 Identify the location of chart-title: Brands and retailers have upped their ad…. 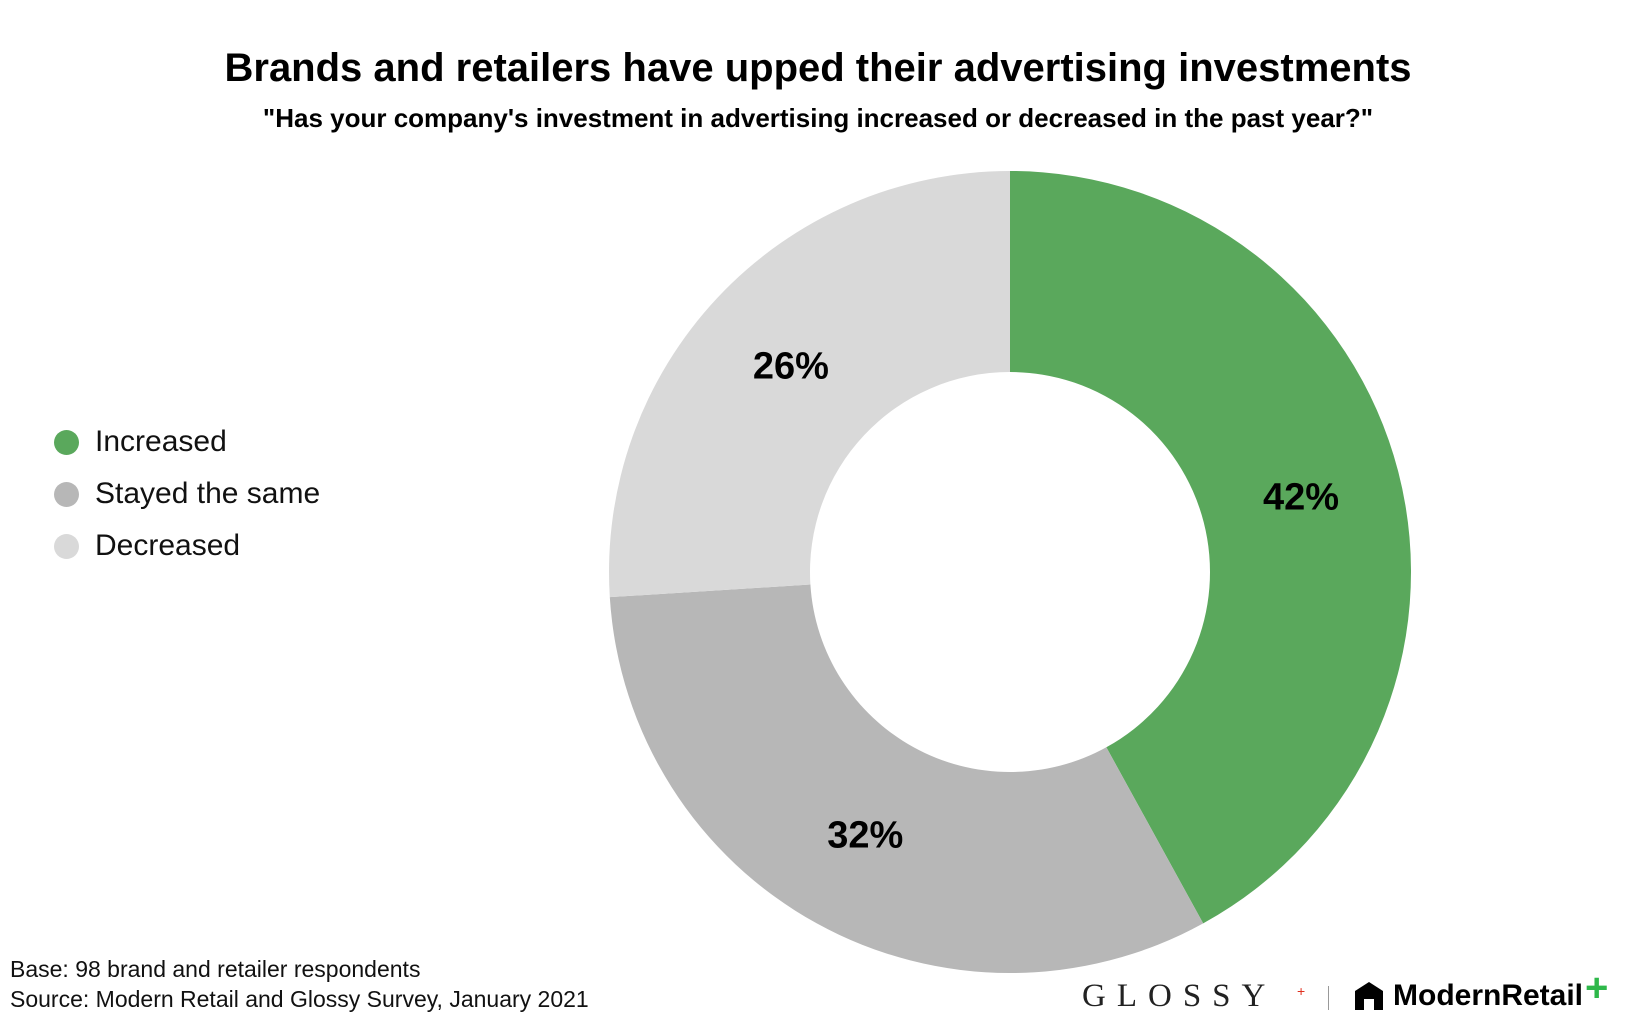
(818, 68).